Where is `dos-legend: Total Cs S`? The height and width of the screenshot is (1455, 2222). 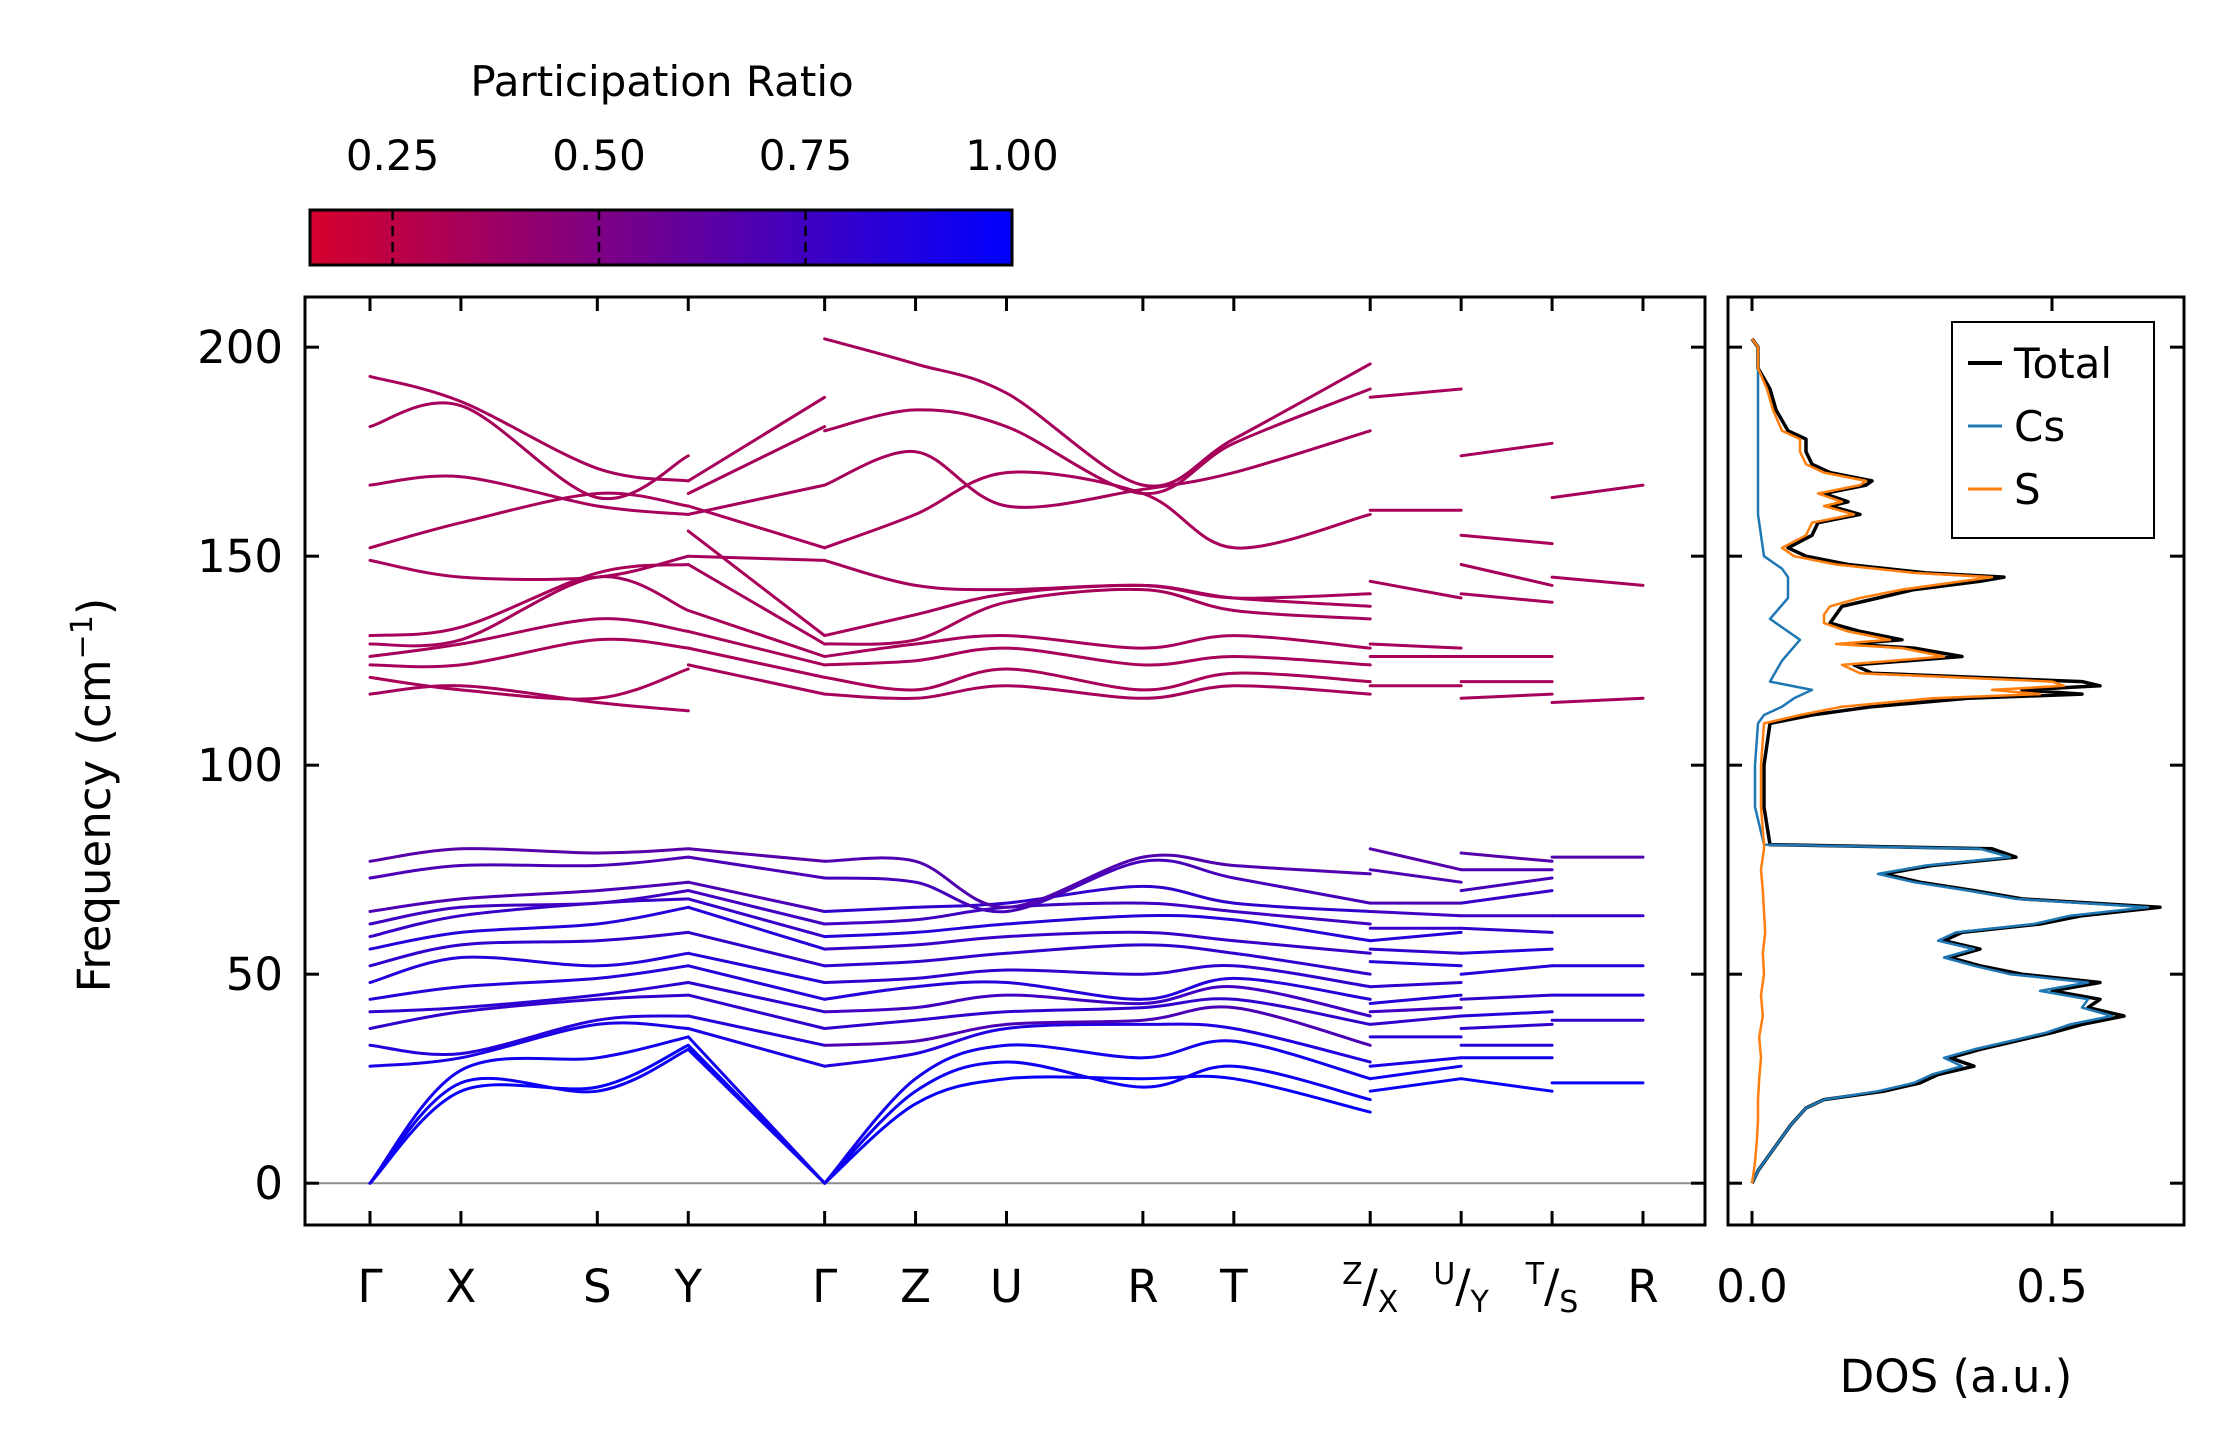 dos-legend: Total Cs S is located at coordinates (2053, 430).